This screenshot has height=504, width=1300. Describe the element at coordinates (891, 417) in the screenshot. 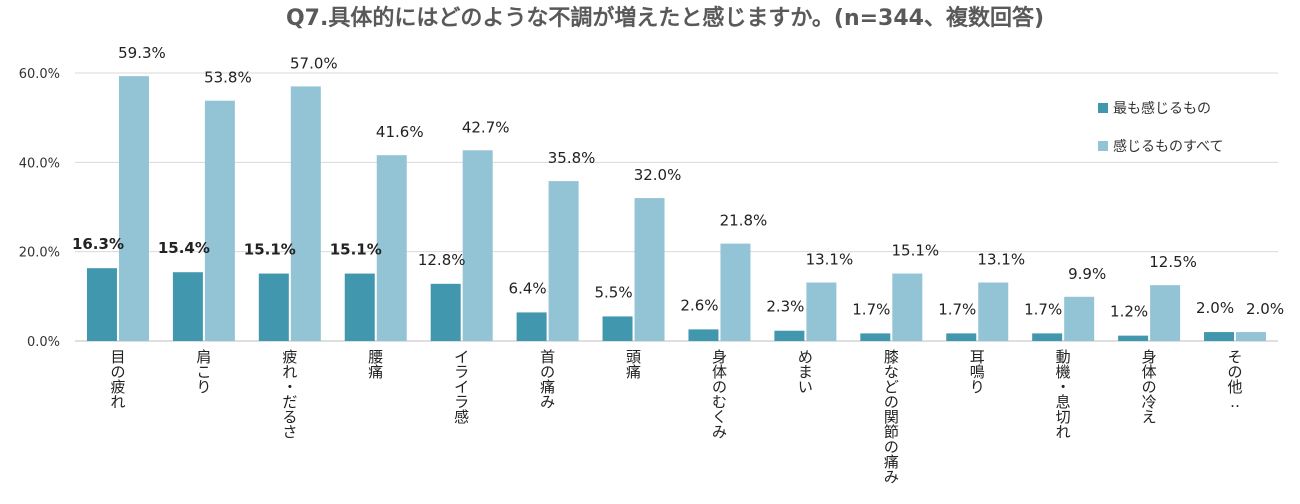

I see `category-label: 膝などの関節の痛み` at that location.